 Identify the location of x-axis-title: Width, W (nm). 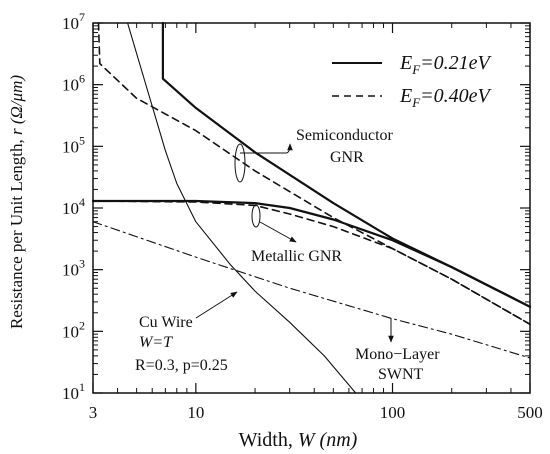
(298, 440).